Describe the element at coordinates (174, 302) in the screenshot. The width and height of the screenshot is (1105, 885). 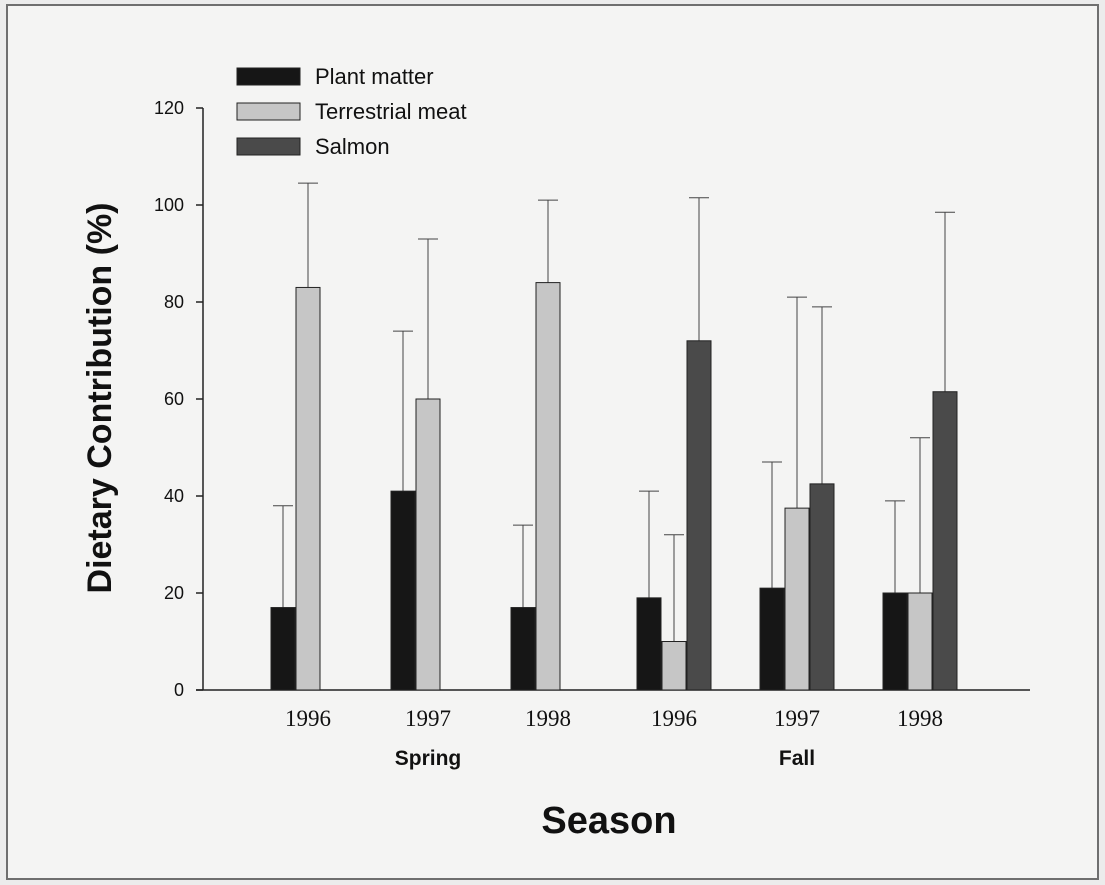
I see `y-tick-label: 80` at that location.